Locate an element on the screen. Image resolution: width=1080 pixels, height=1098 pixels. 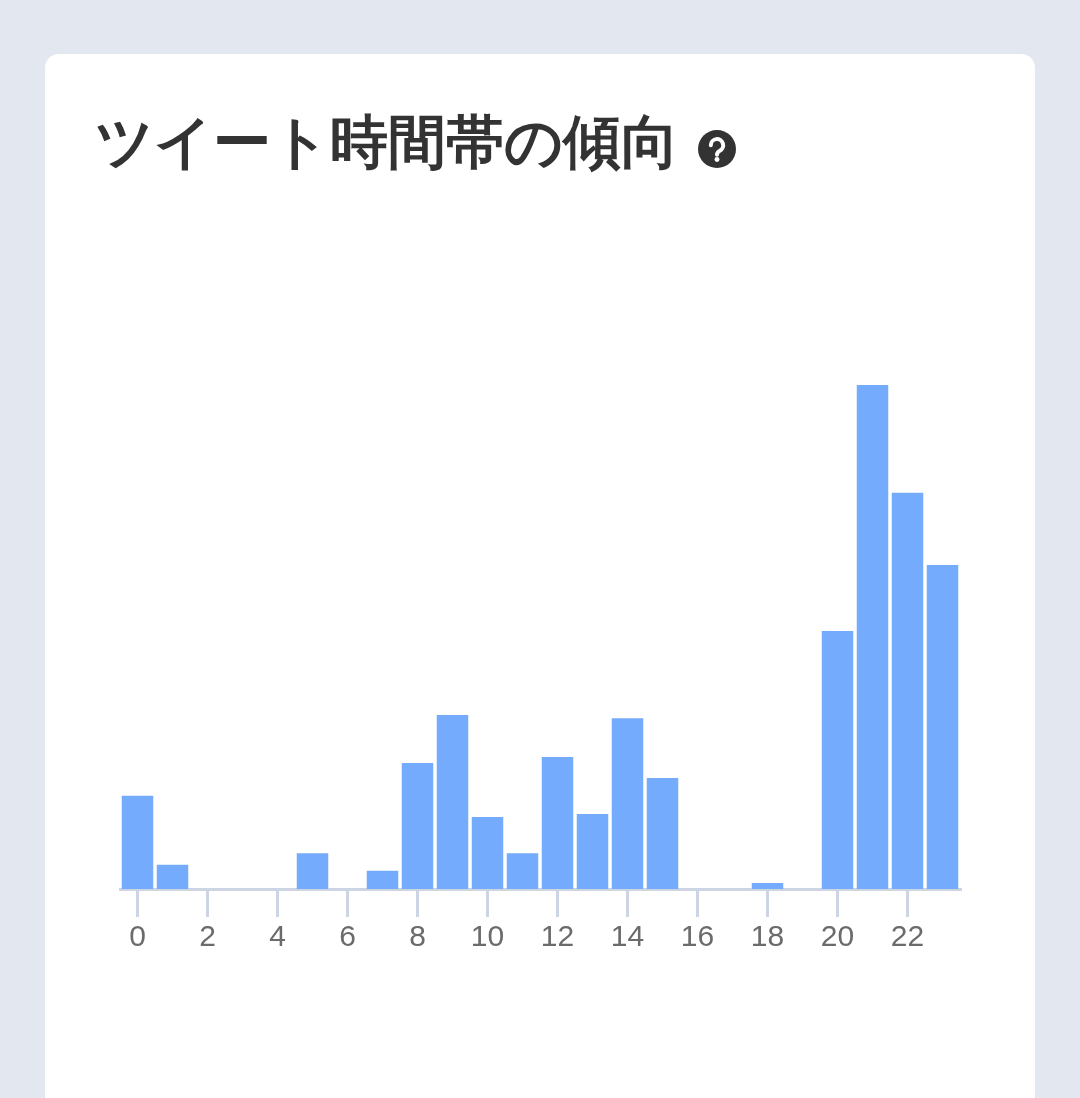
x-tick-label: 0 is located at coordinates (137, 936).